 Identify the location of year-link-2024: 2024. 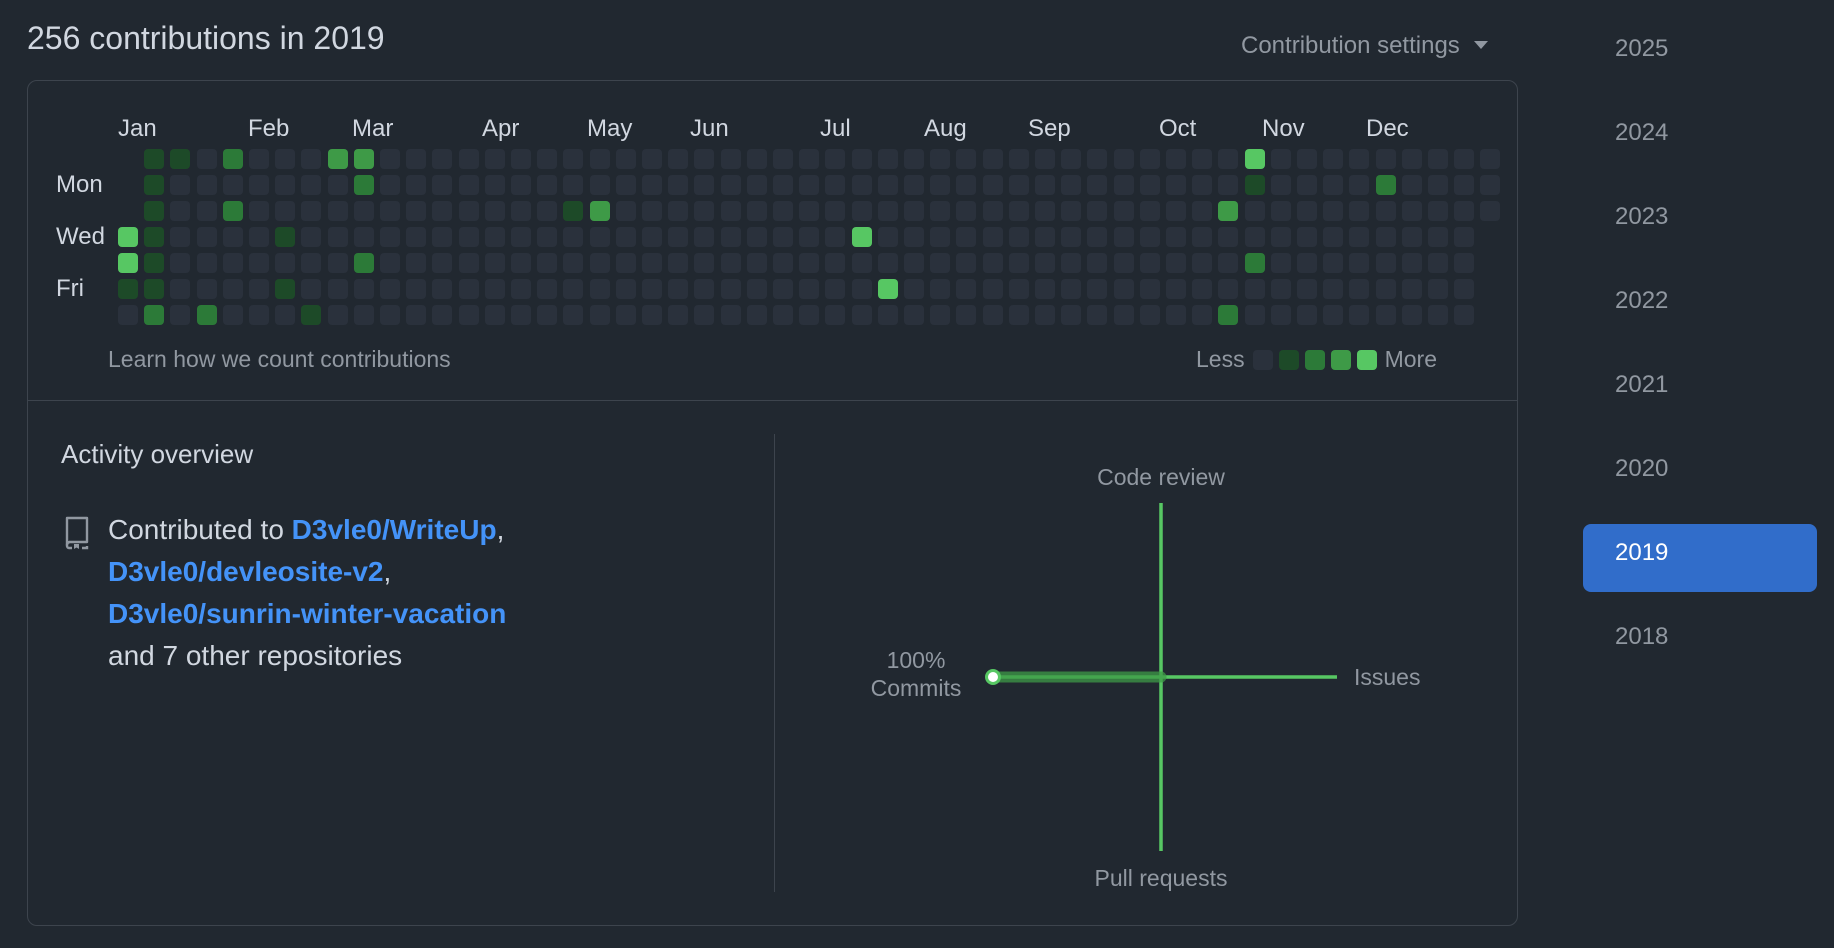
(1642, 132).